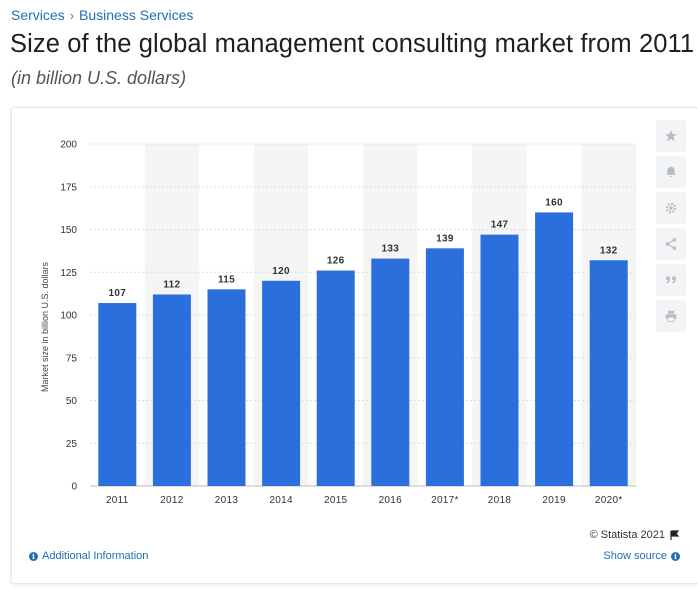 Image resolution: width=698 pixels, height=590 pixels. What do you see at coordinates (554, 500) in the screenshot?
I see `x-tick-label: 2019` at bounding box center [554, 500].